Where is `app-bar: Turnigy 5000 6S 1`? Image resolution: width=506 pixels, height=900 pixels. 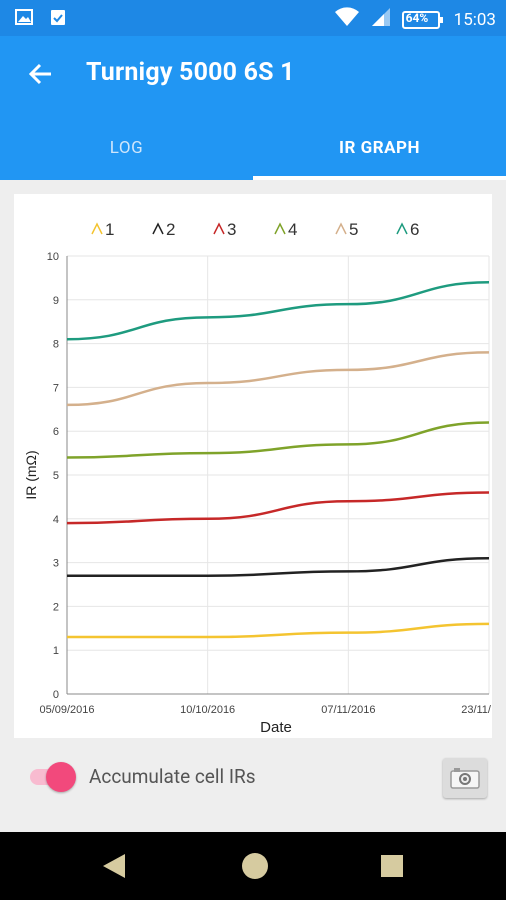
app-bar: Turnigy 5000 6S 1 is located at coordinates (253, 76).